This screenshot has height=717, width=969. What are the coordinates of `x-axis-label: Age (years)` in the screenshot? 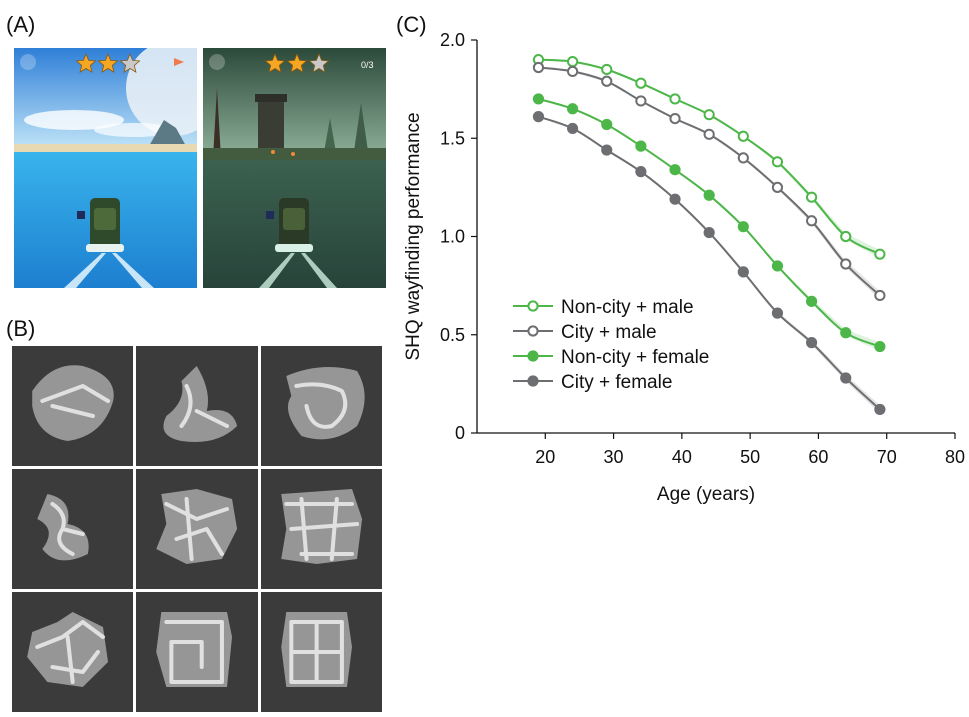 It's located at (706, 494).